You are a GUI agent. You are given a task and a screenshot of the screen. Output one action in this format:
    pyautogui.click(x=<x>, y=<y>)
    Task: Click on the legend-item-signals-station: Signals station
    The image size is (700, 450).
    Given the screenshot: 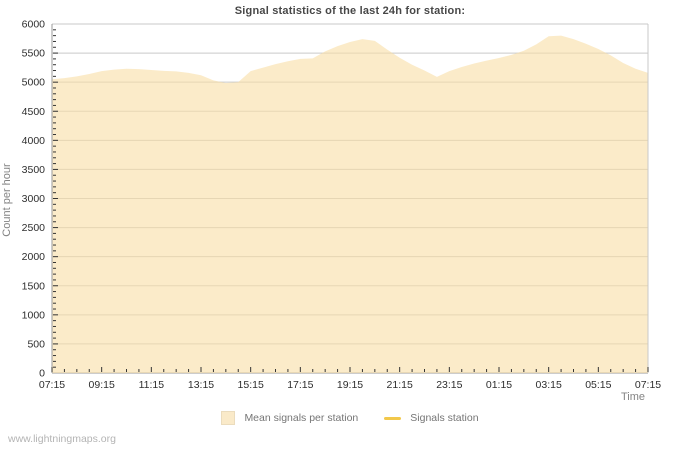 What is the action you would take?
    pyautogui.click(x=431, y=418)
    